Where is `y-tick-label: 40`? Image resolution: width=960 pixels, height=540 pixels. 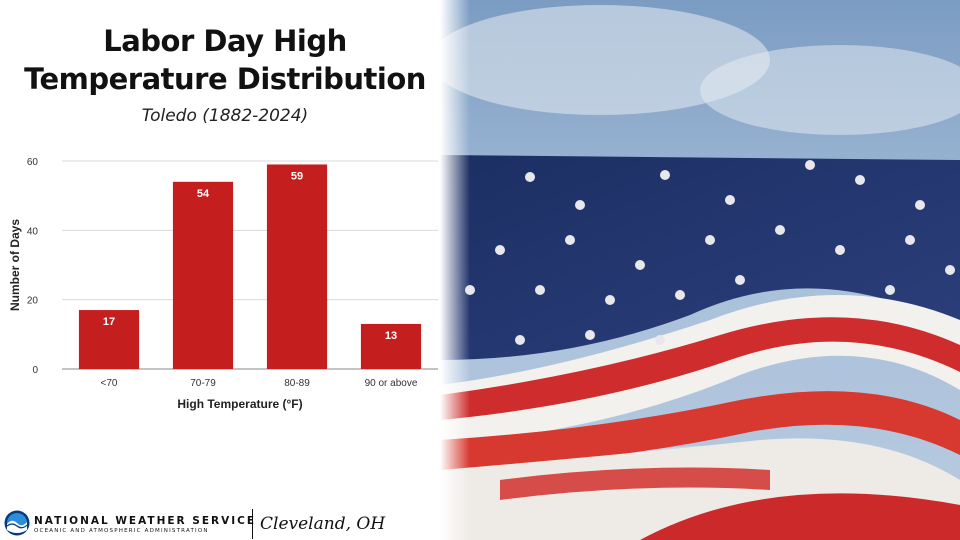
y-tick-label: 40 is located at coordinates (33, 231).